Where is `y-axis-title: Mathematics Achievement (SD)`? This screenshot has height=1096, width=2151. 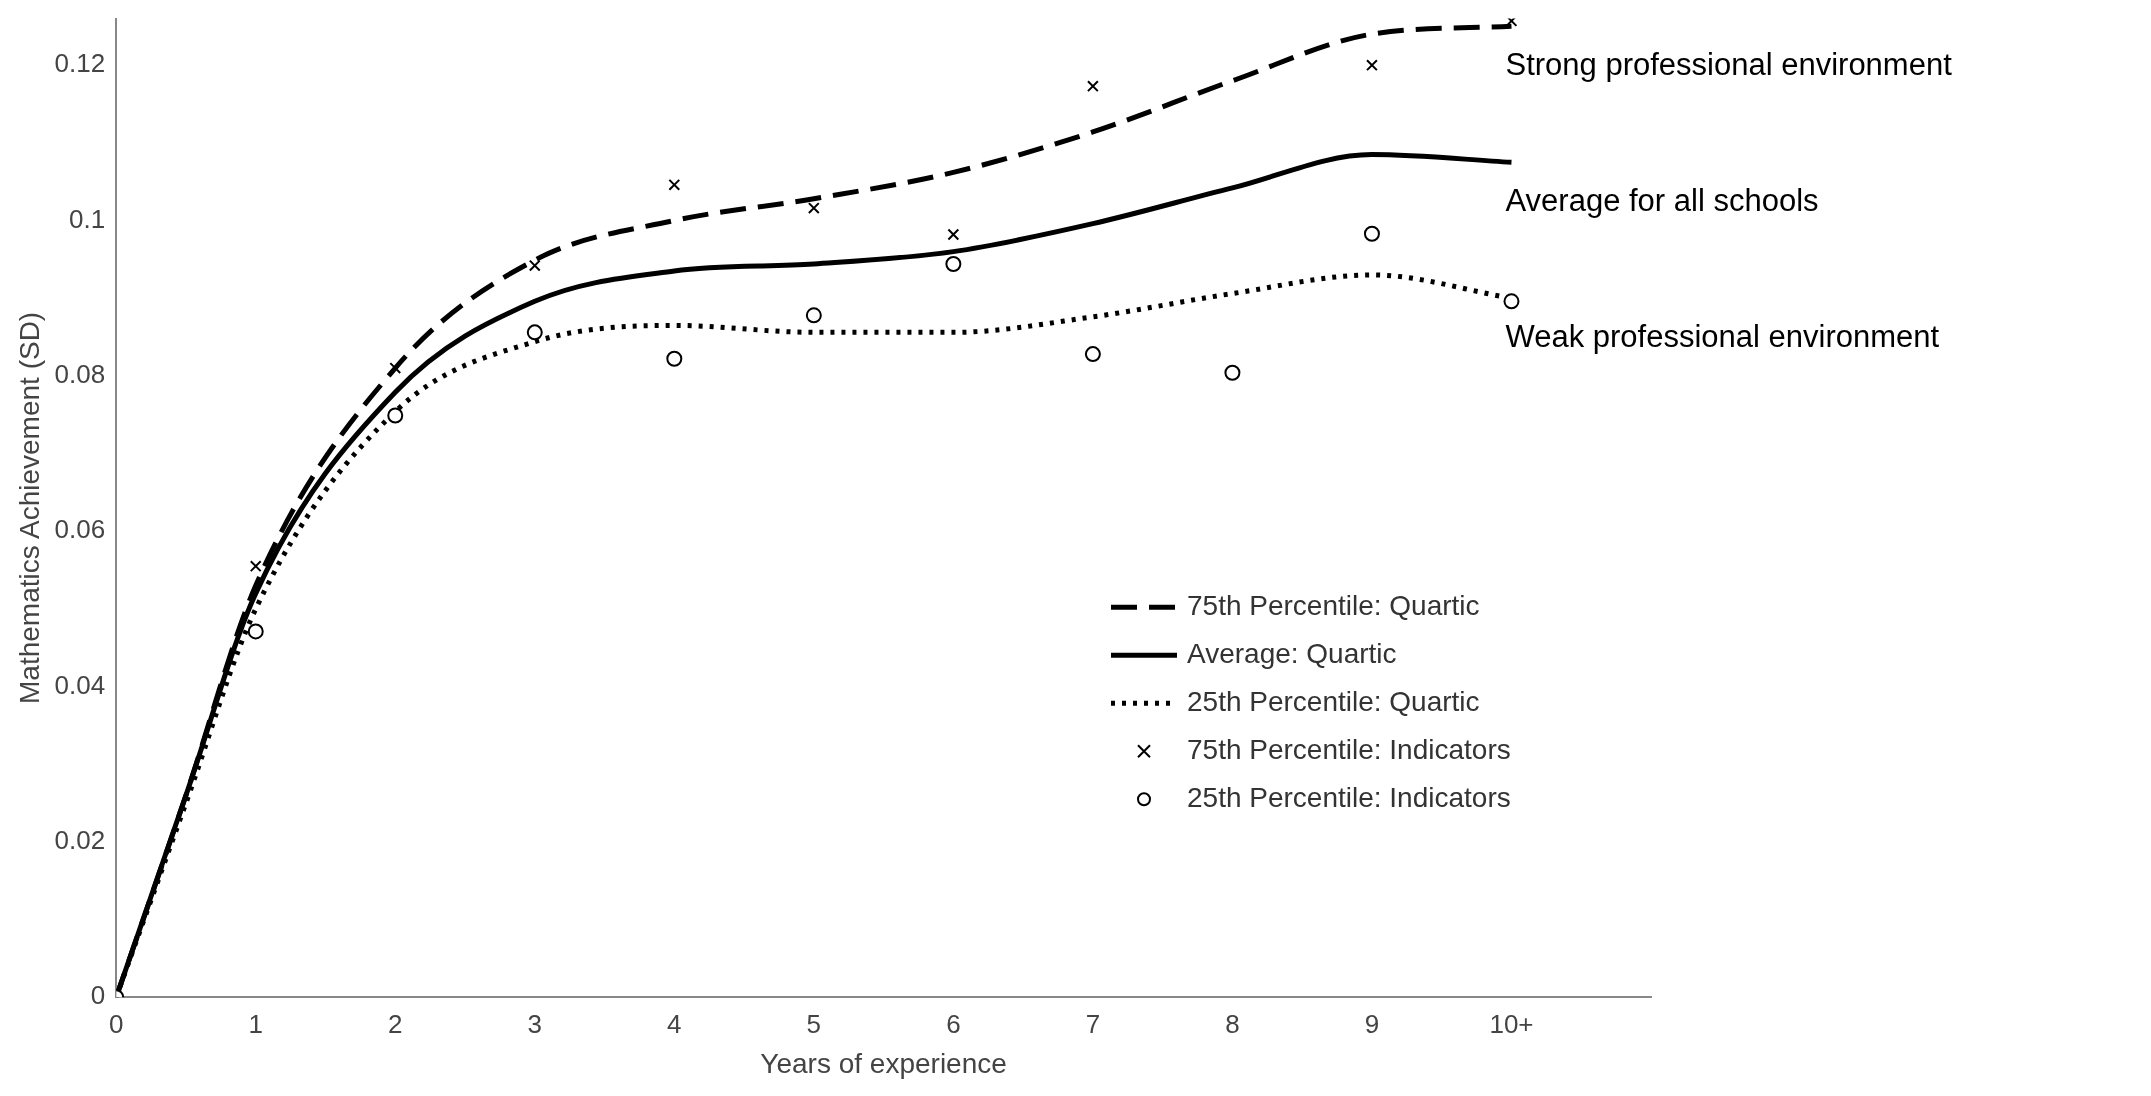 y-axis-title: Mathematics Achievement (SD) is located at coordinates (29, 507).